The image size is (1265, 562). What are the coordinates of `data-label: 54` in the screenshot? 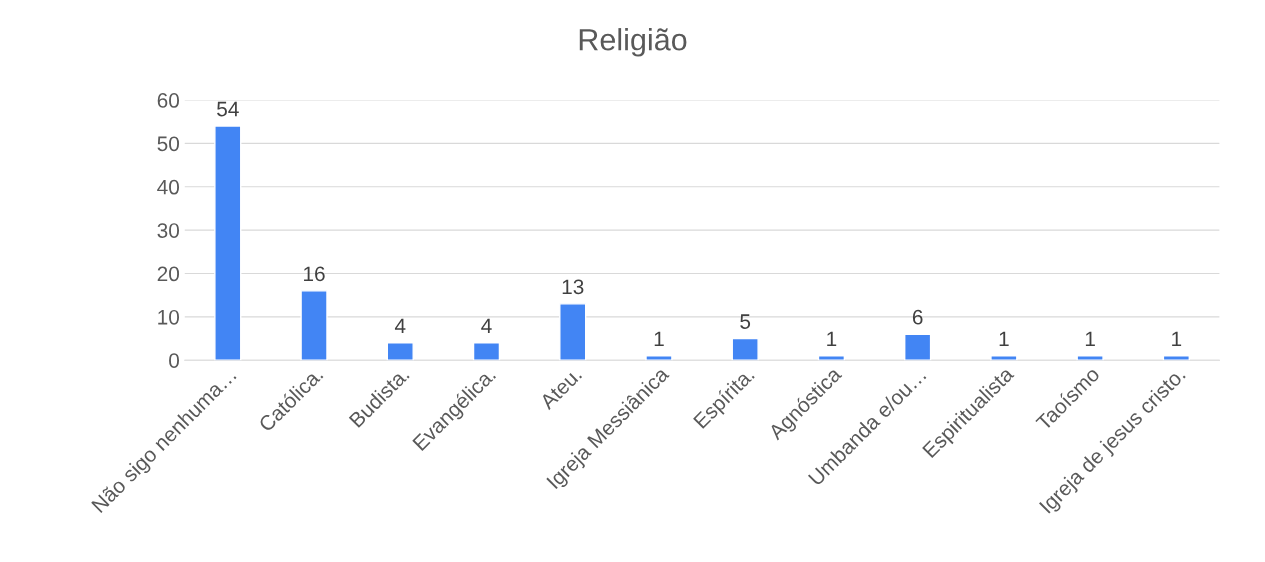 It's located at (228, 109).